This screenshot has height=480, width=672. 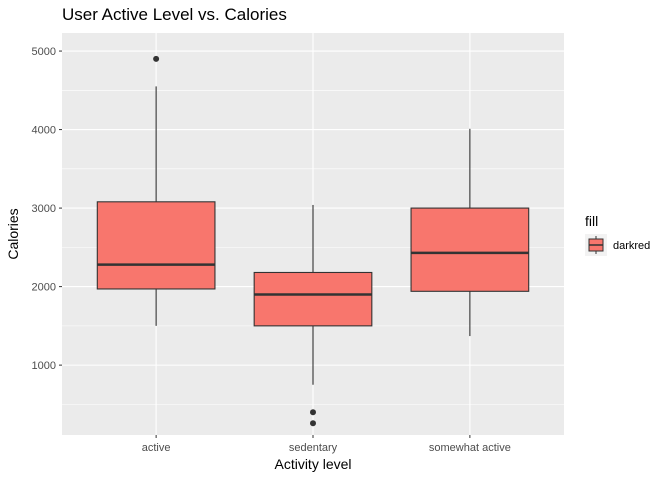 What do you see at coordinates (44, 52) in the screenshot?
I see `y-tick-label: 5000` at bounding box center [44, 52].